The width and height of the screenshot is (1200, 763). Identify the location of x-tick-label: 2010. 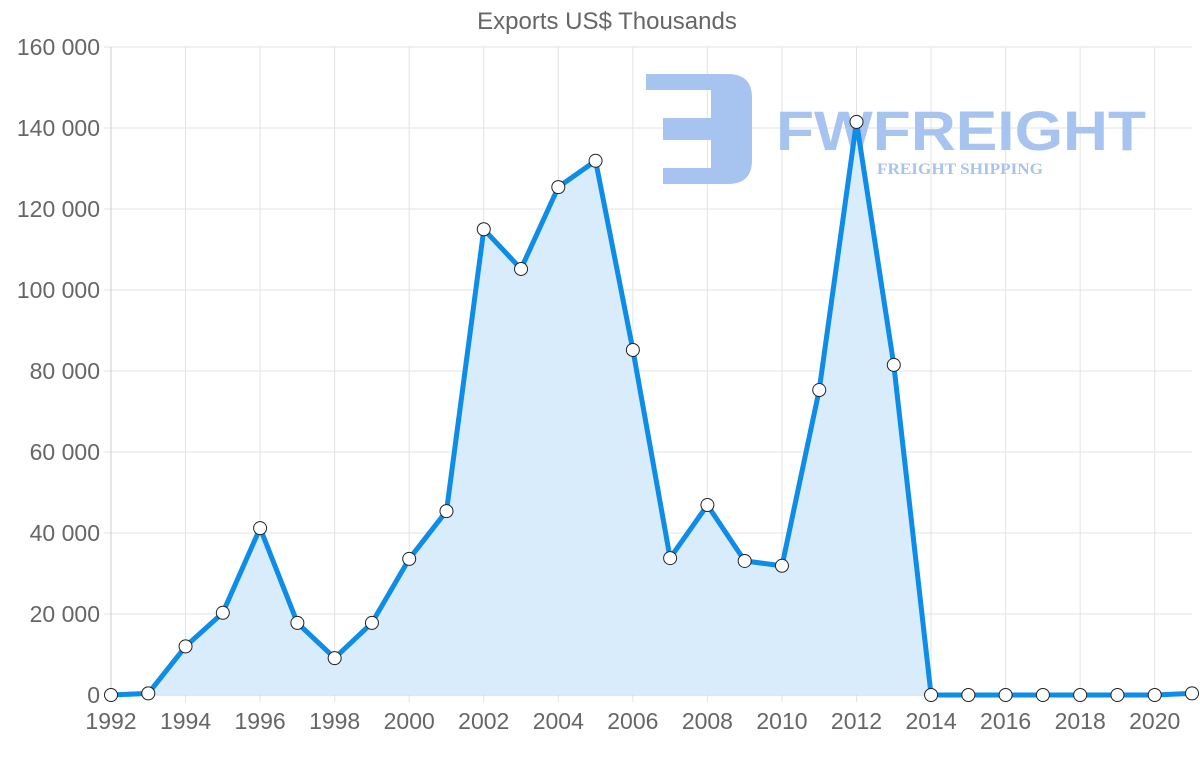
(781, 721).